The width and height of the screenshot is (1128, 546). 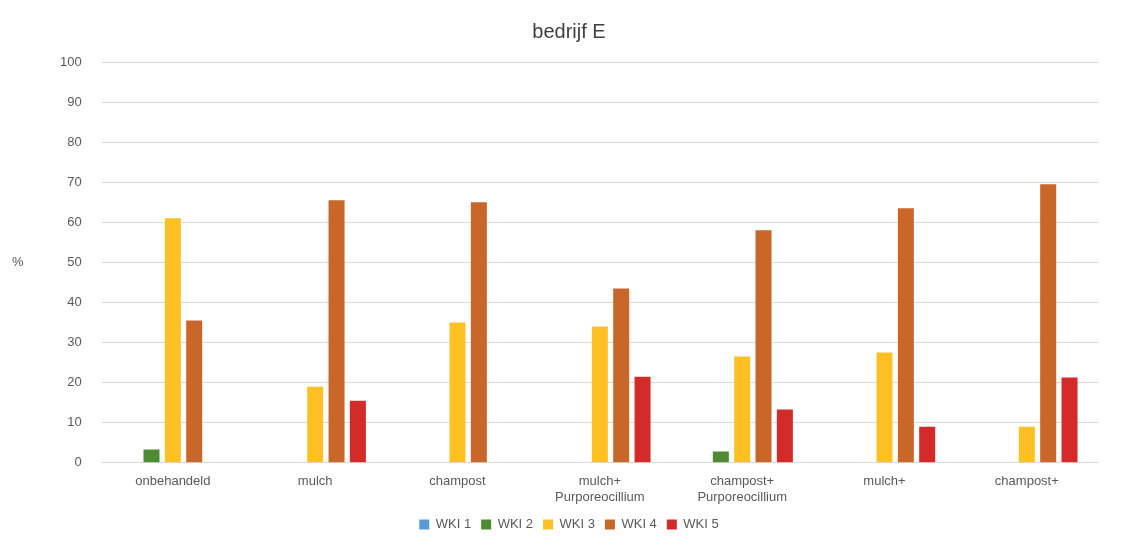 What do you see at coordinates (884, 481) in the screenshot?
I see `x-tick-label: mulch+` at bounding box center [884, 481].